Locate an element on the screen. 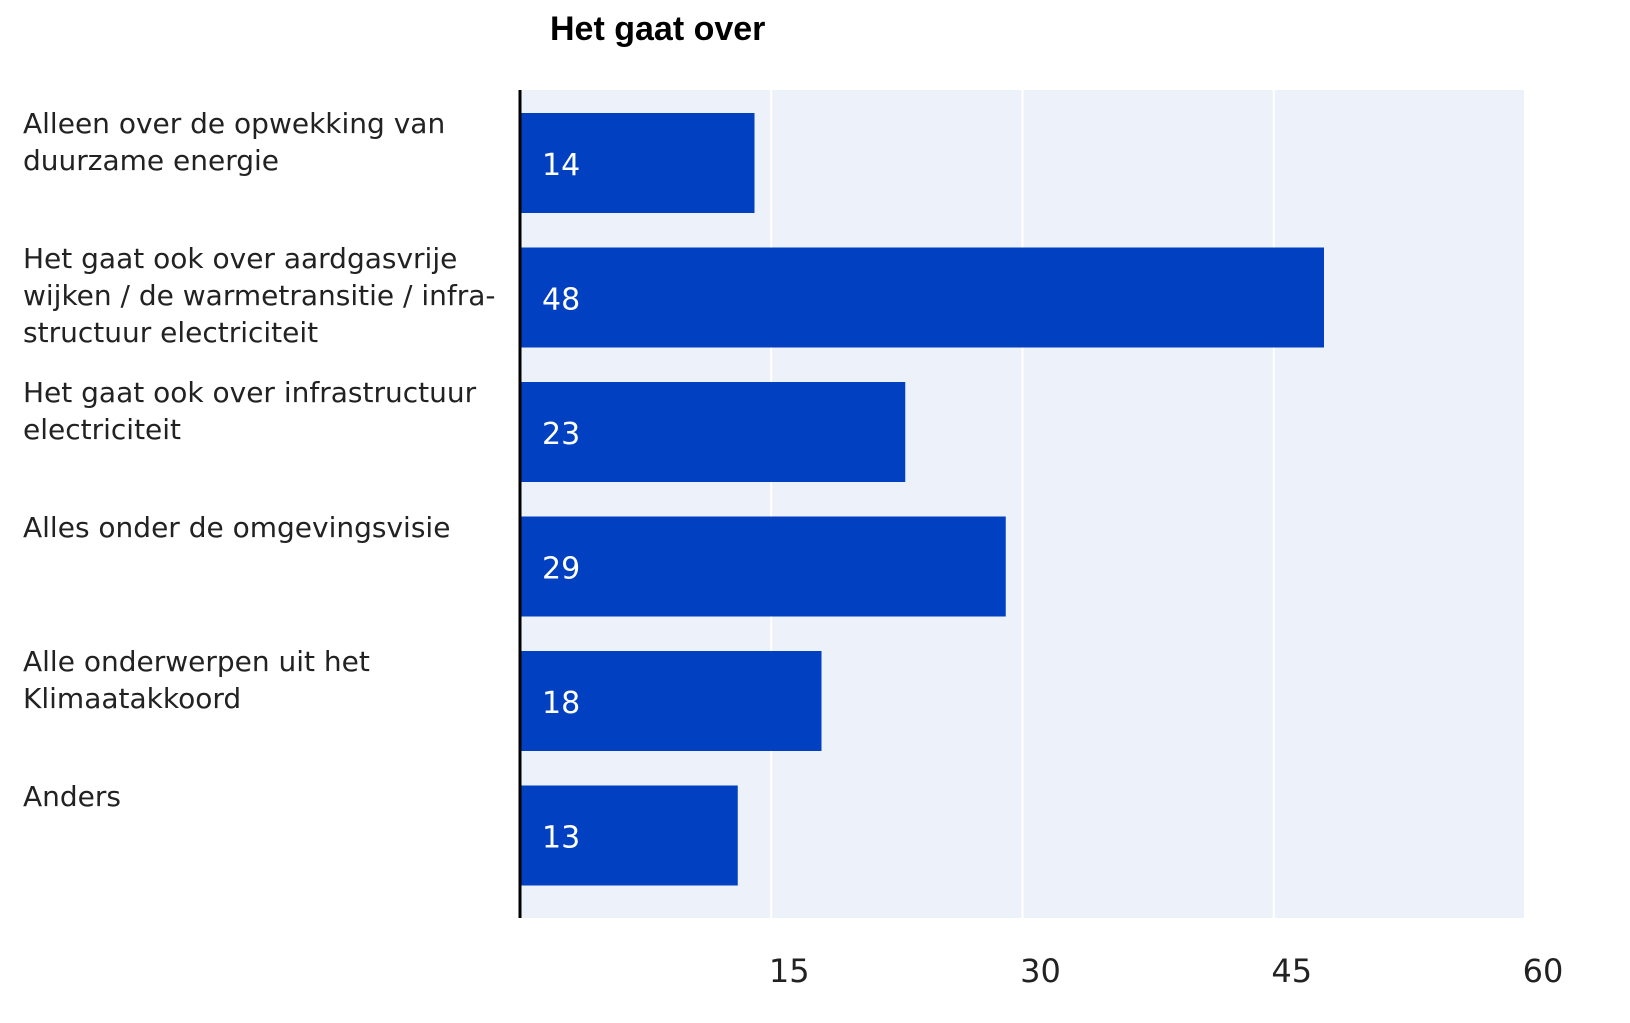 Image resolution: width=1630 pixels, height=1023 pixels. value-label: 23 is located at coordinates (561, 434).